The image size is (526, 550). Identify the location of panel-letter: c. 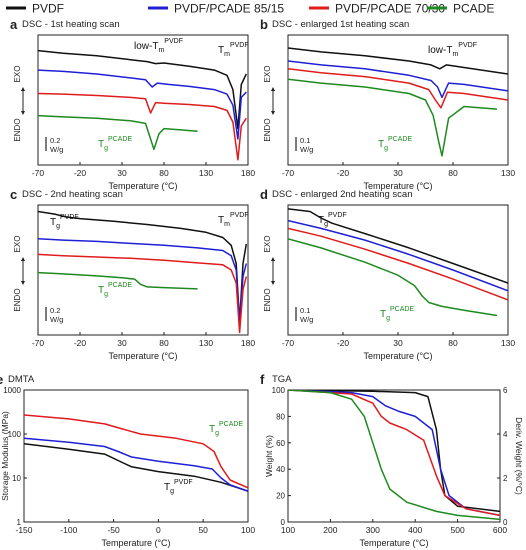
(13, 194).